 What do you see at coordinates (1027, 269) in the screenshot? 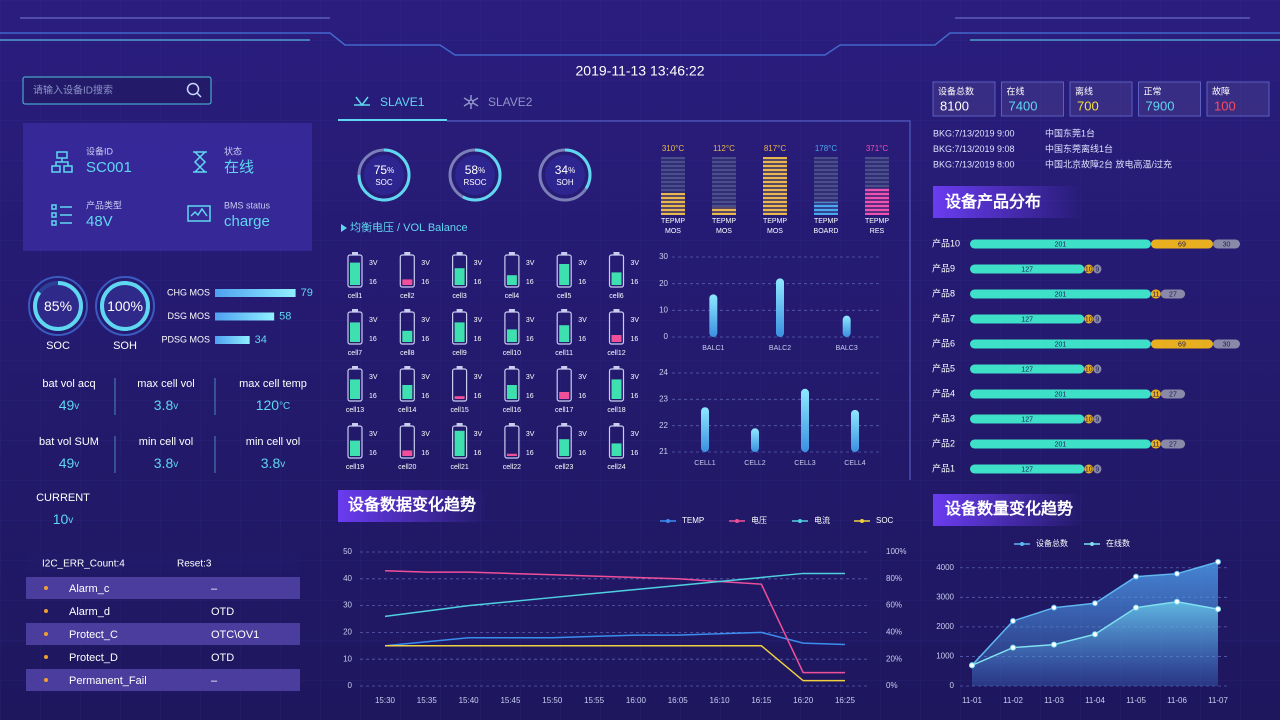
I see `bar-value-label: 127` at bounding box center [1027, 269].